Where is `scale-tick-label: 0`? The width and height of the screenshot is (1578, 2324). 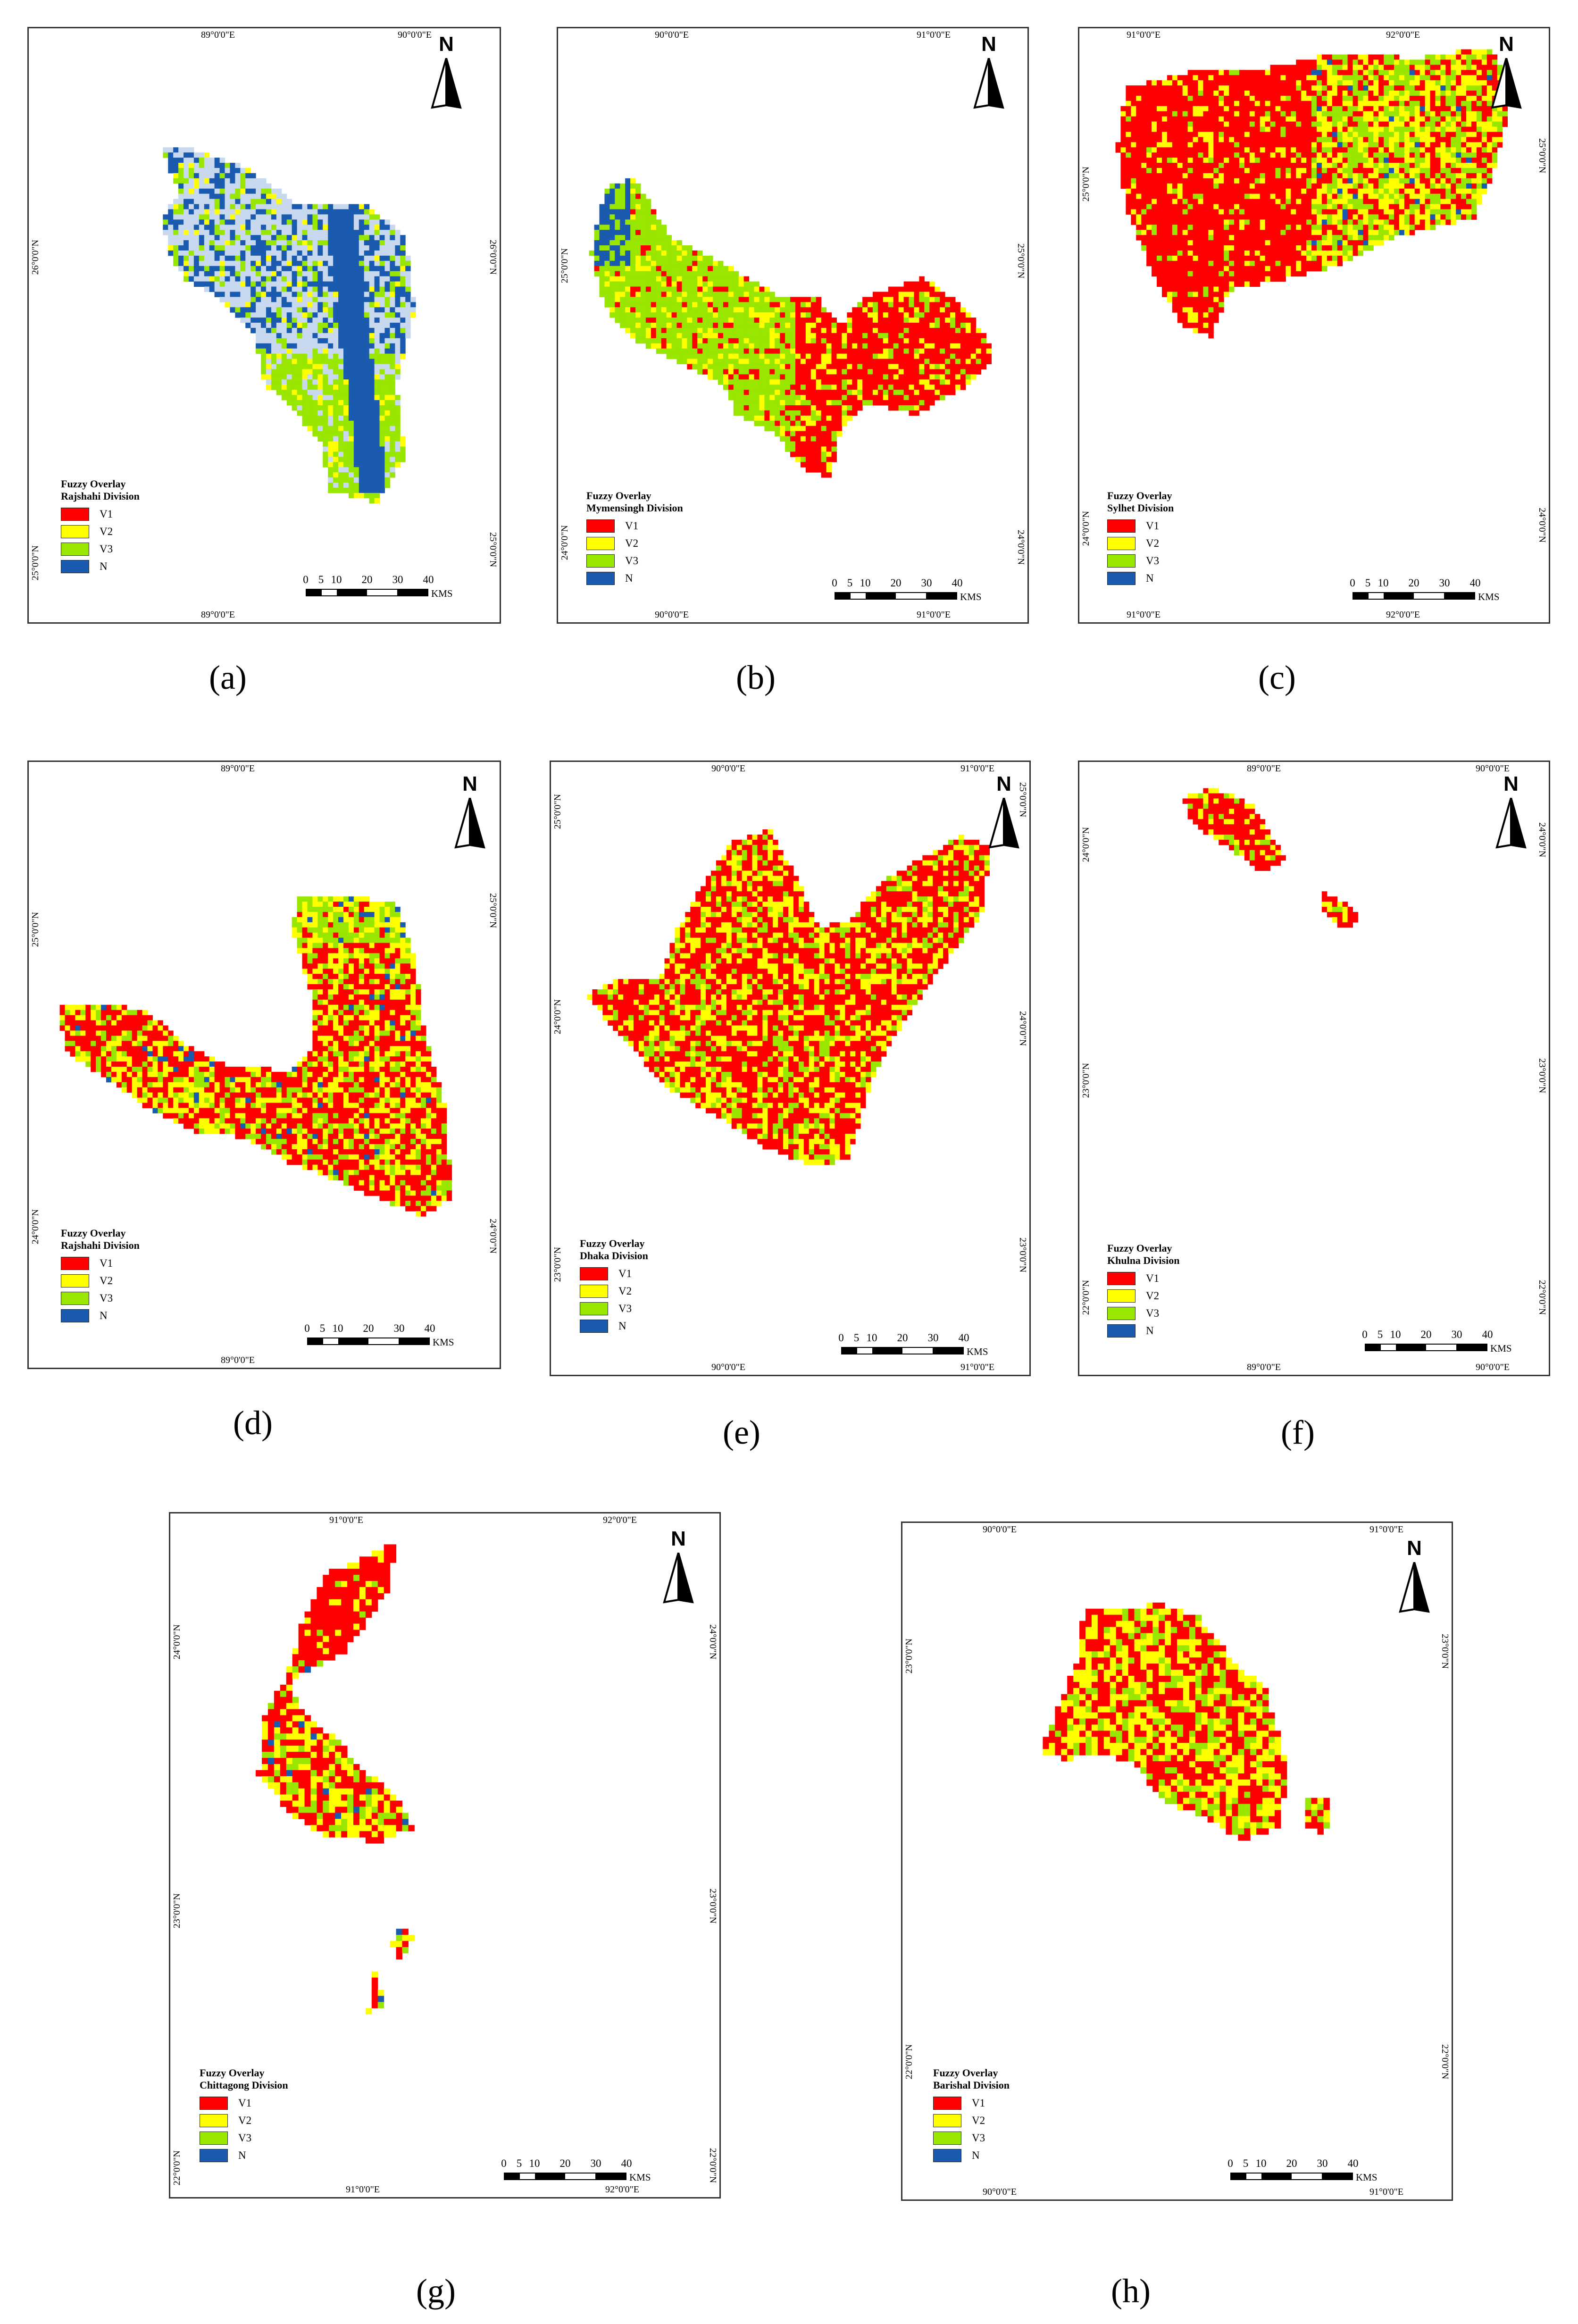
scale-tick-label: 0 is located at coordinates (306, 579).